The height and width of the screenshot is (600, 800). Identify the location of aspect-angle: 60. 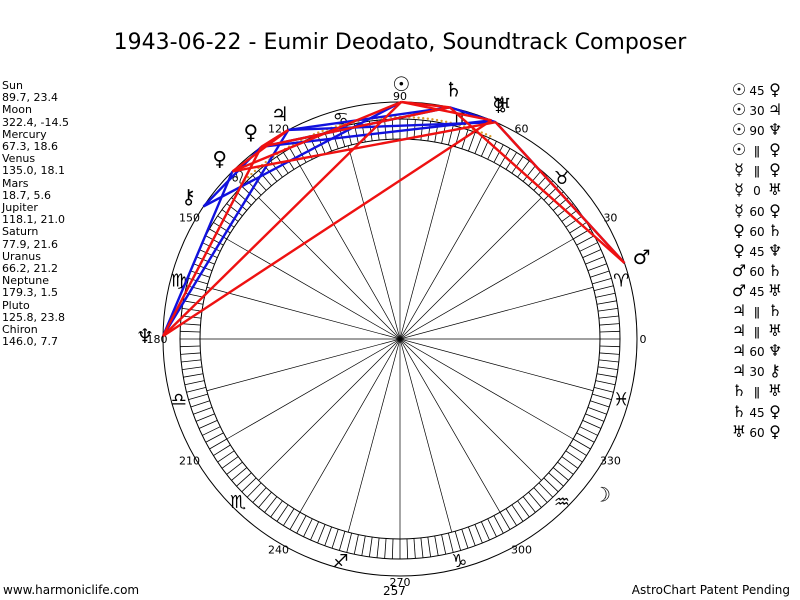
(757, 352).